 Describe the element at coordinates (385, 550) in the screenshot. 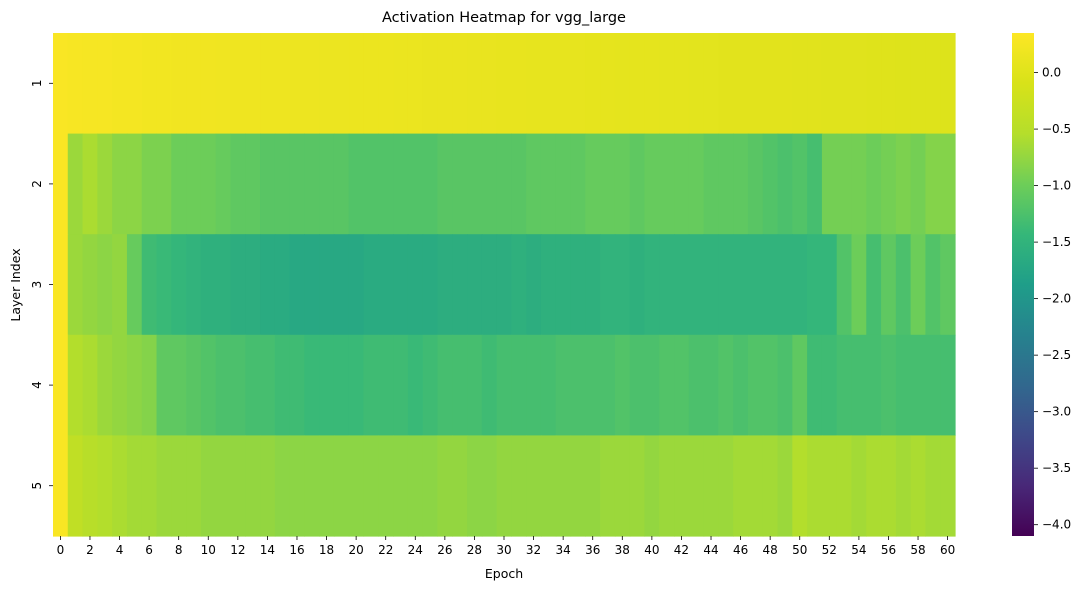

I see `x-tick-label: 22` at that location.